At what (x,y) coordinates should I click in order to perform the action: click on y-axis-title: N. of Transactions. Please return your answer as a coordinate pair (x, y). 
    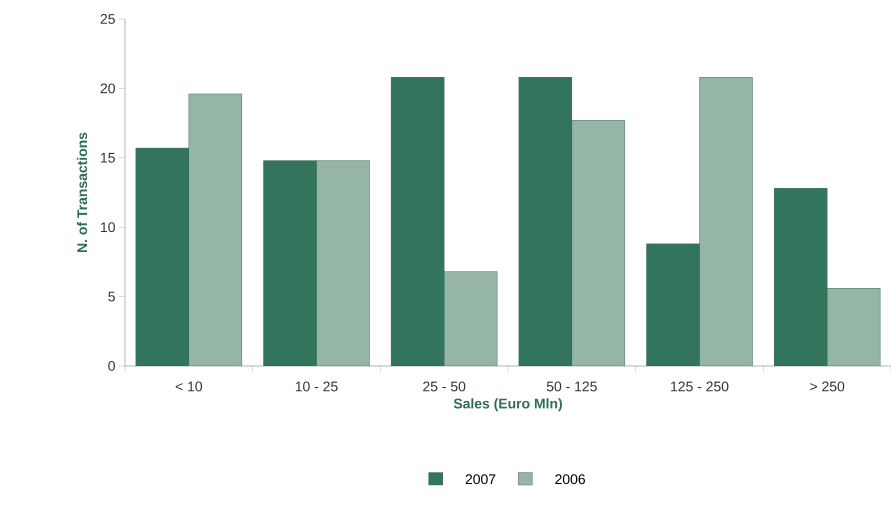
    Looking at the image, I should click on (82, 192).